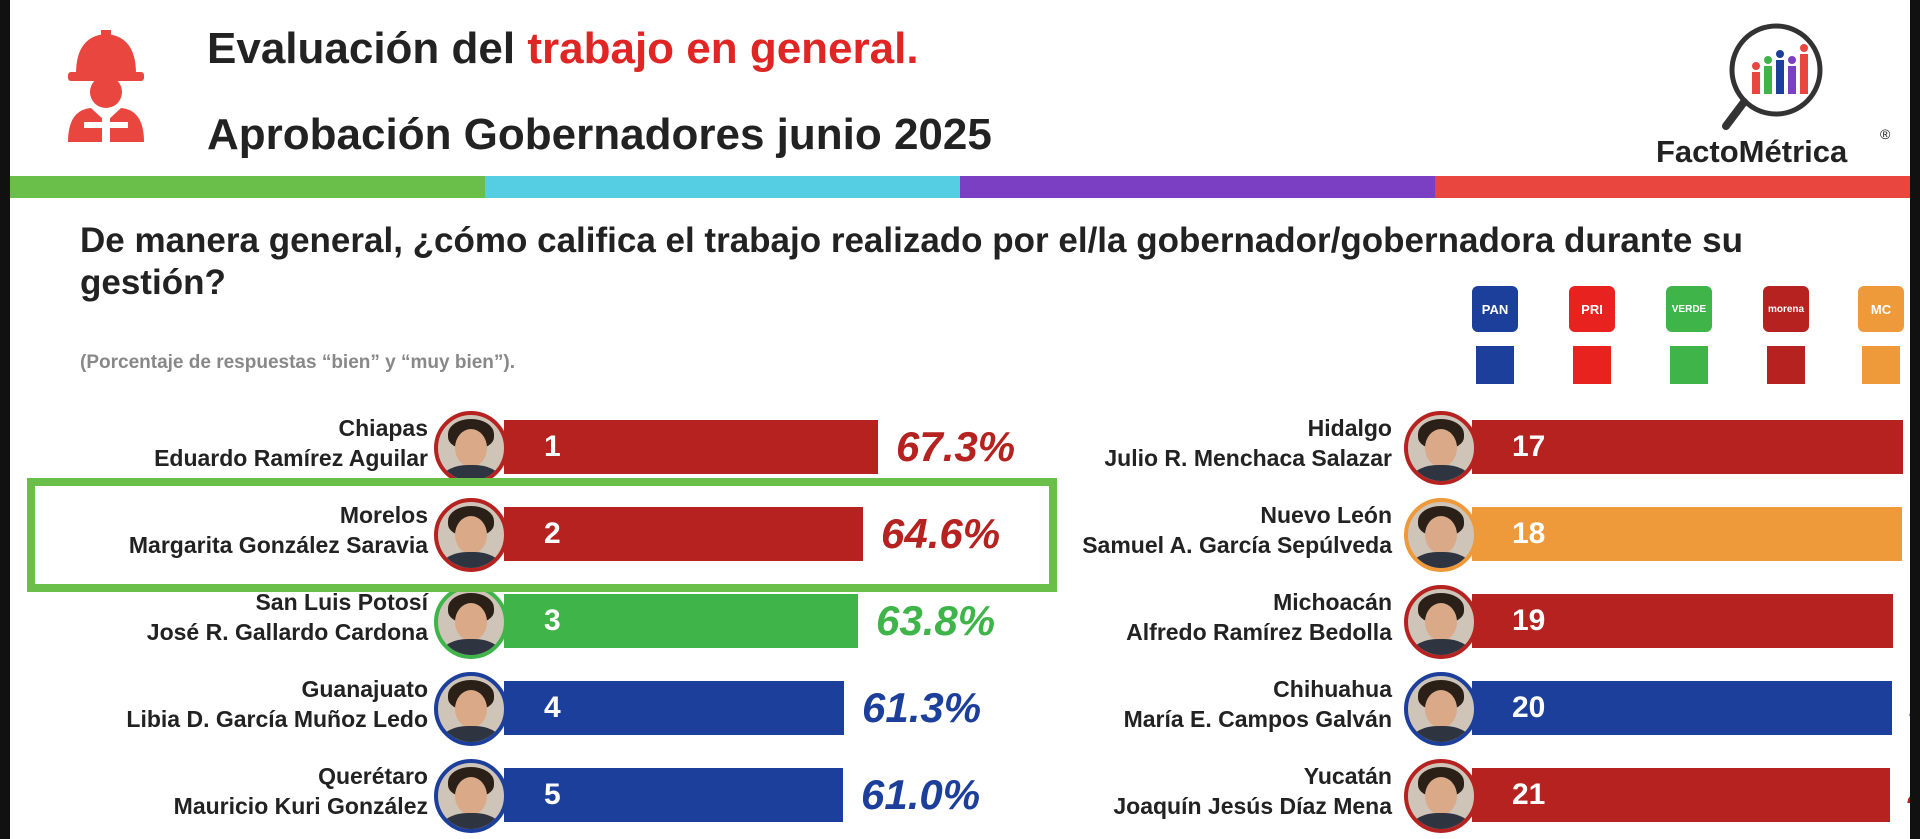 The image size is (1920, 839). What do you see at coordinates (277, 704) in the screenshot?
I see `governor-label: Guanajuato Libia D. García Muñoz Ledo` at bounding box center [277, 704].